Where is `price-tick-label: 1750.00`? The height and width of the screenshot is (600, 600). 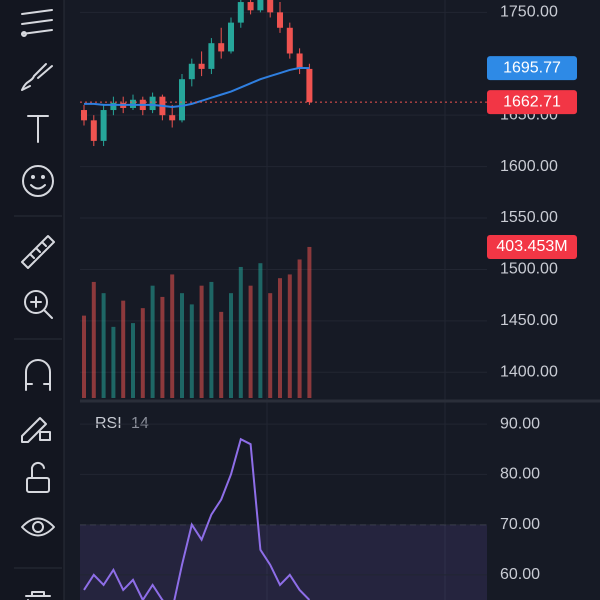
price-tick-label: 1750.00 is located at coordinates (529, 12).